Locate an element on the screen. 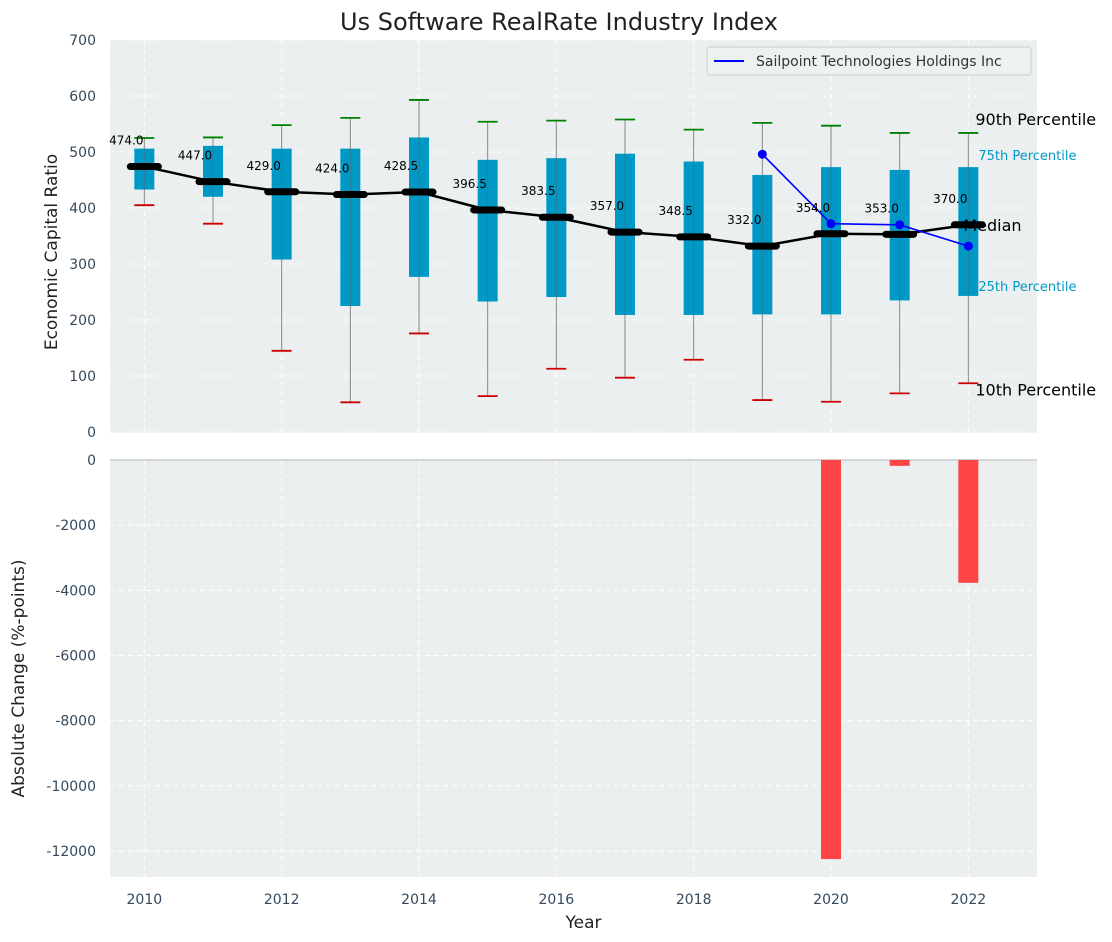  top-y-tick-label: 600 is located at coordinates (82, 97).